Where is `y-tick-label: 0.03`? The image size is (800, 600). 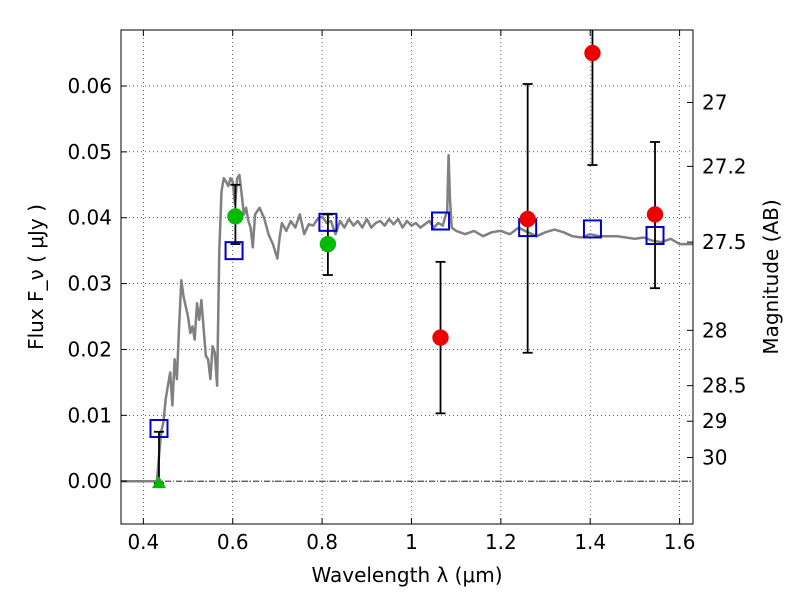
y-tick-label: 0.03 is located at coordinates (89, 284).